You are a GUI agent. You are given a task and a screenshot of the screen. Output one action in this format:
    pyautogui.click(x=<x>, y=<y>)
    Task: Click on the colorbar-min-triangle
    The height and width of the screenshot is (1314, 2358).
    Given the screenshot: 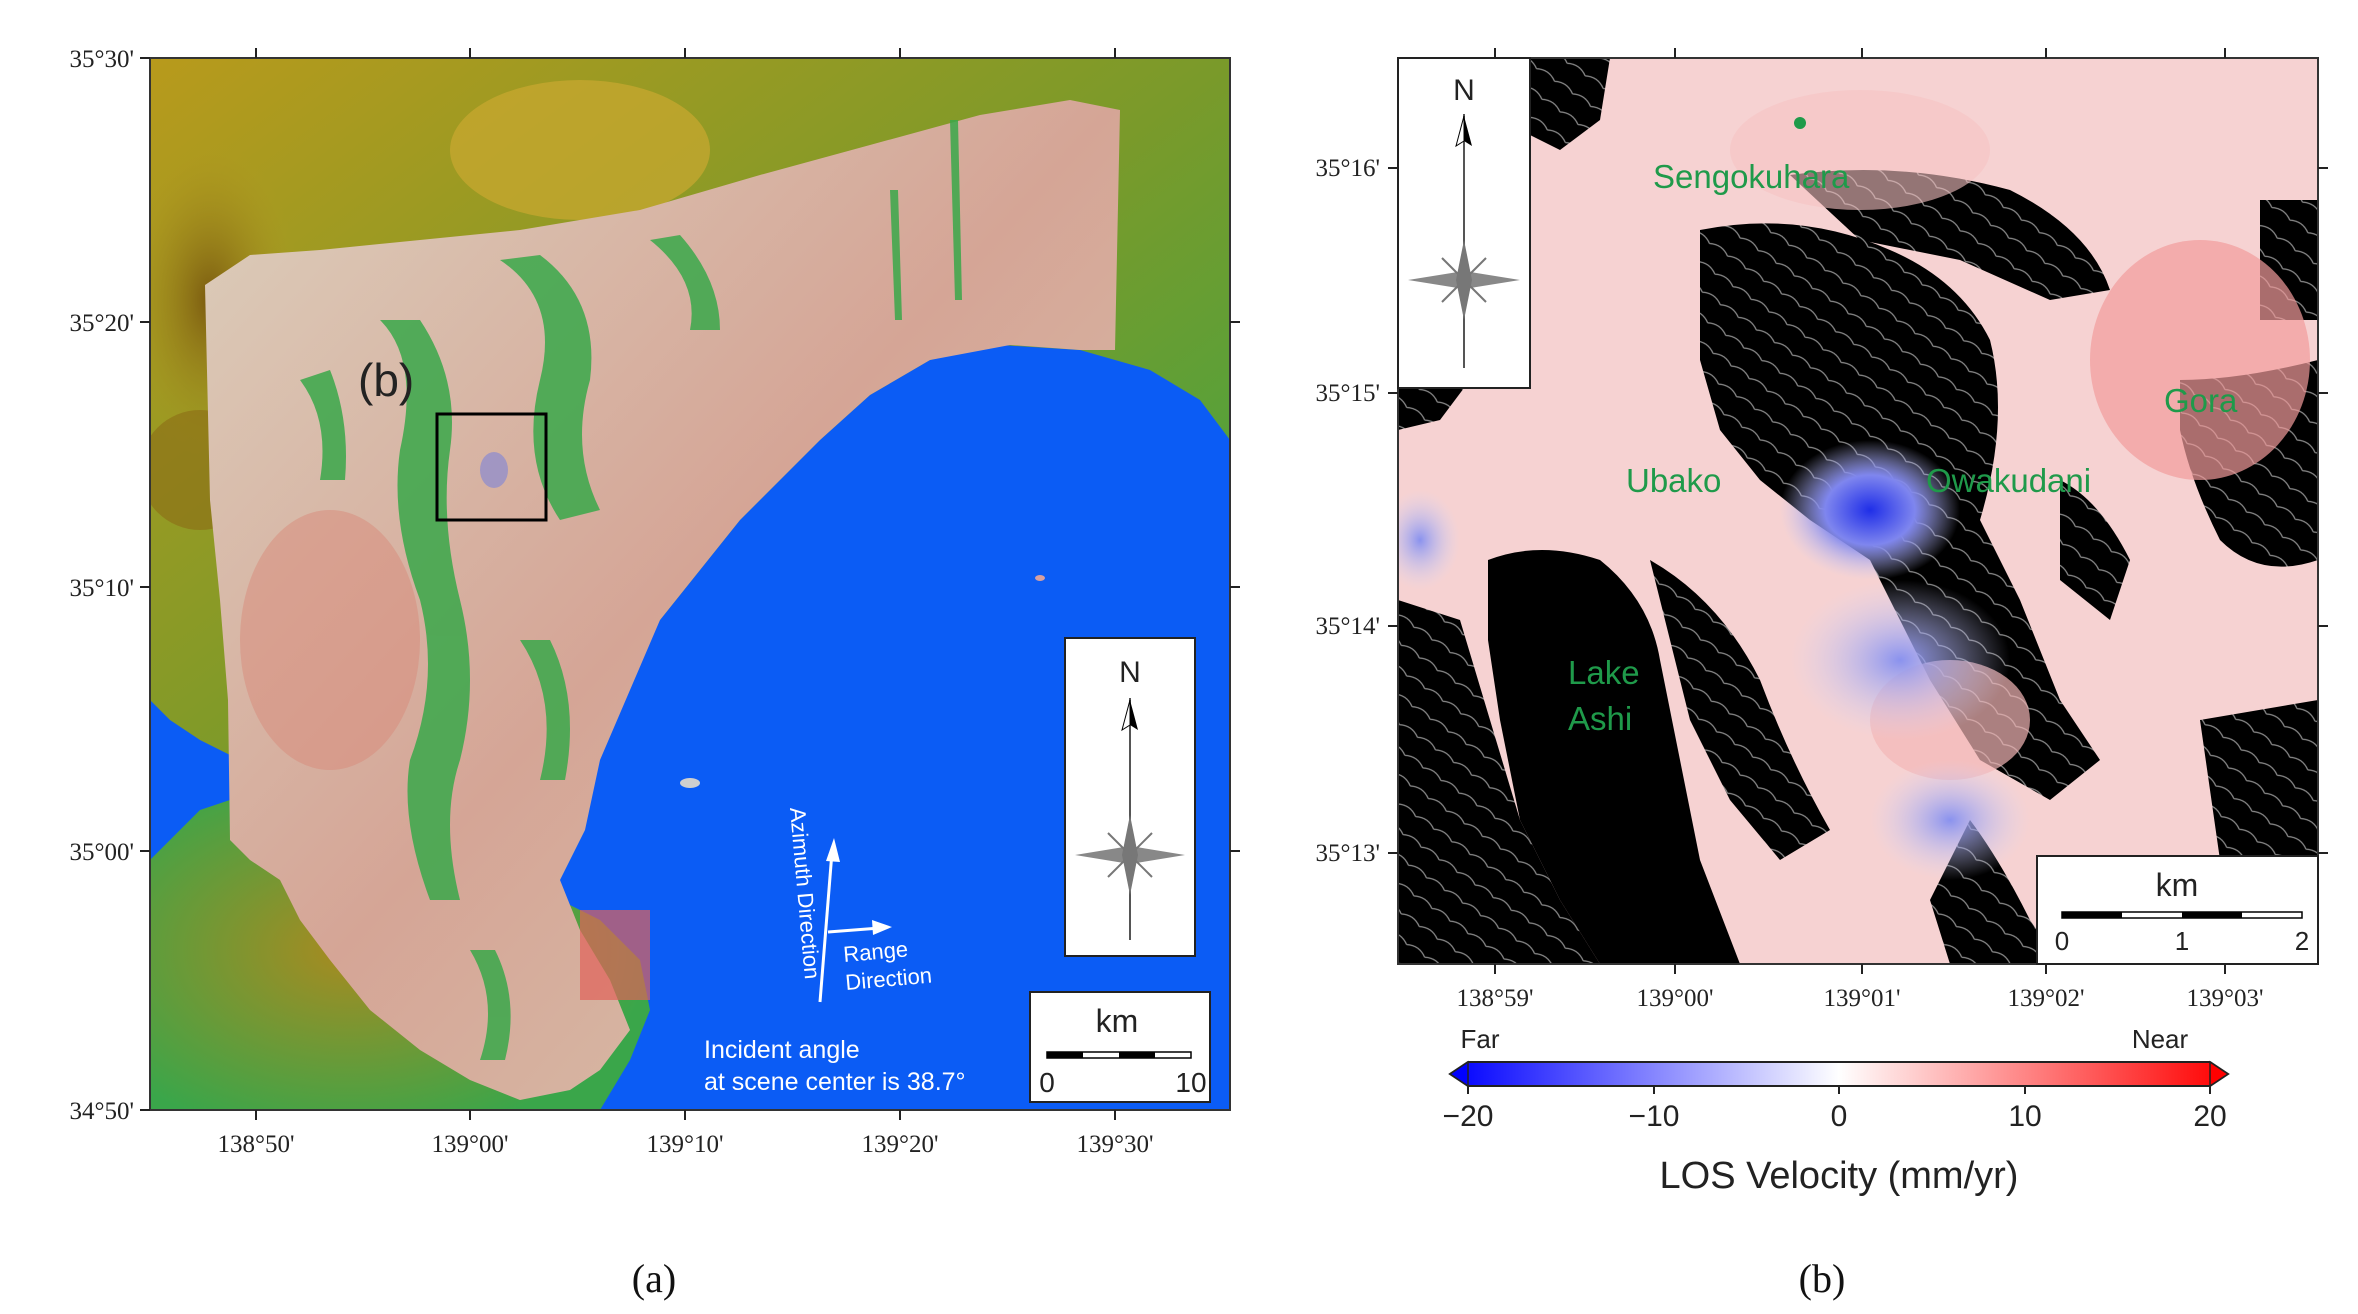 What is the action you would take?
    pyautogui.click(x=1458, y=1074)
    